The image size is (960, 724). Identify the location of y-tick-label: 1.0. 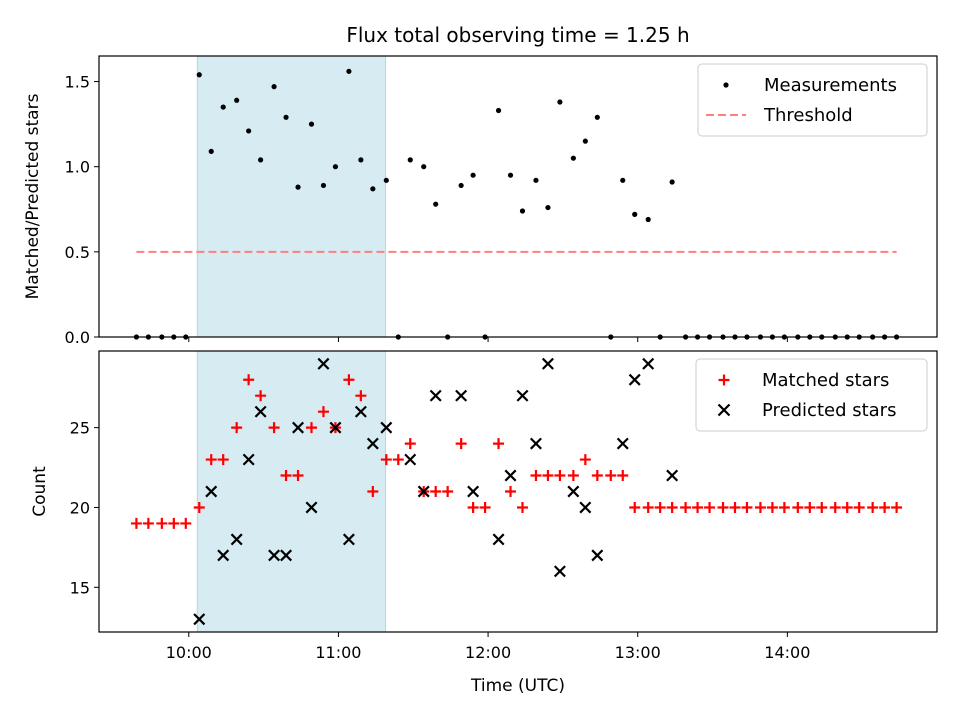
(77, 167).